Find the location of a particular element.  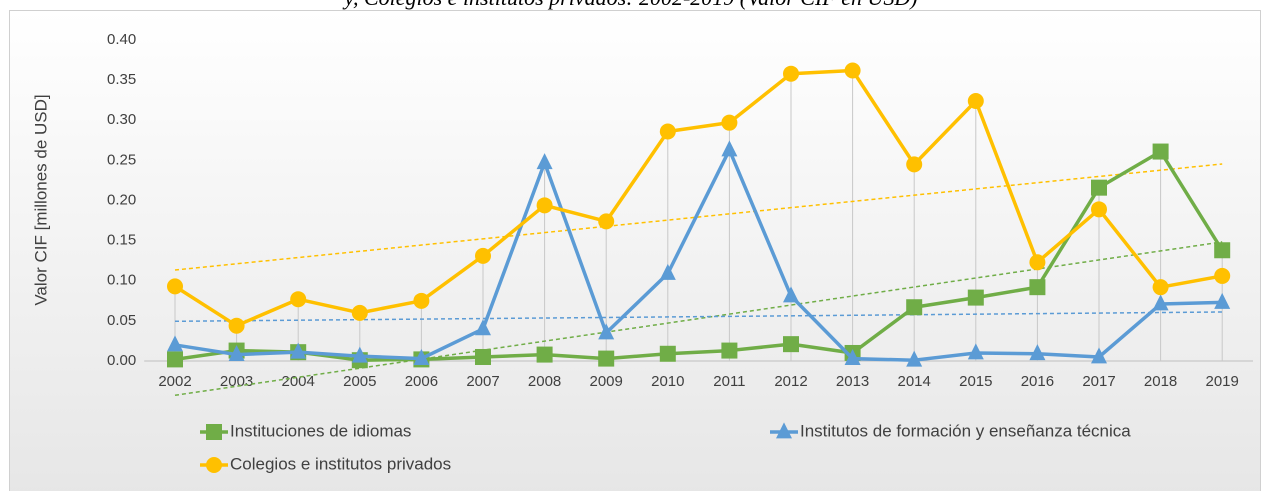

x-tick-label: 2005 is located at coordinates (359, 381).